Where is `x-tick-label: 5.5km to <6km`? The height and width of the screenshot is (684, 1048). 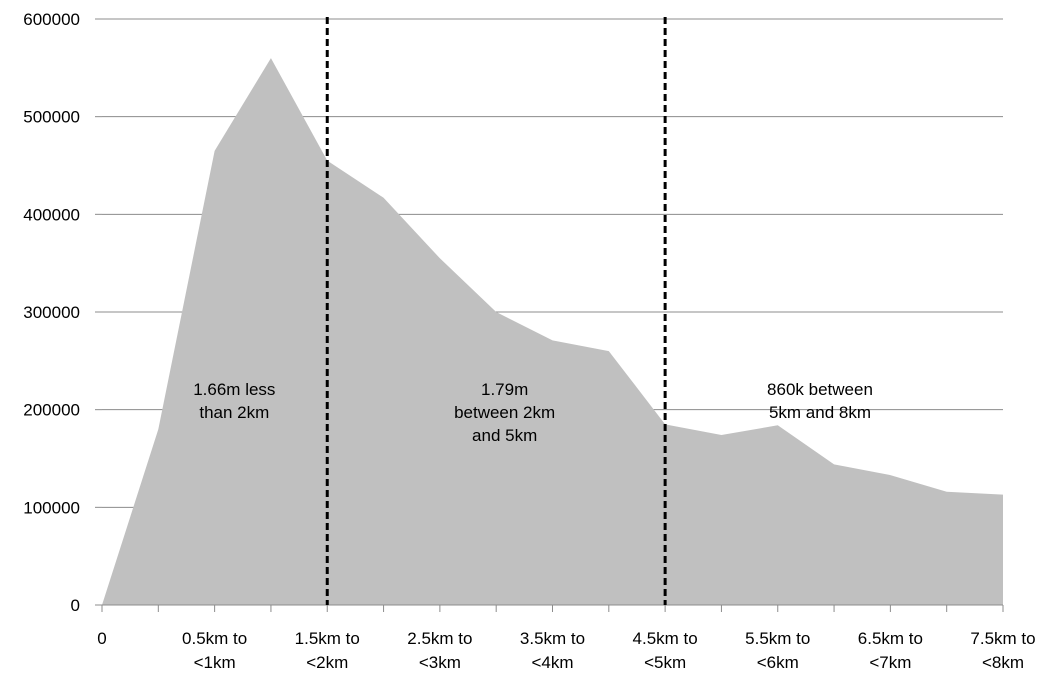
x-tick-label: 5.5km to <6km is located at coordinates (777, 650).